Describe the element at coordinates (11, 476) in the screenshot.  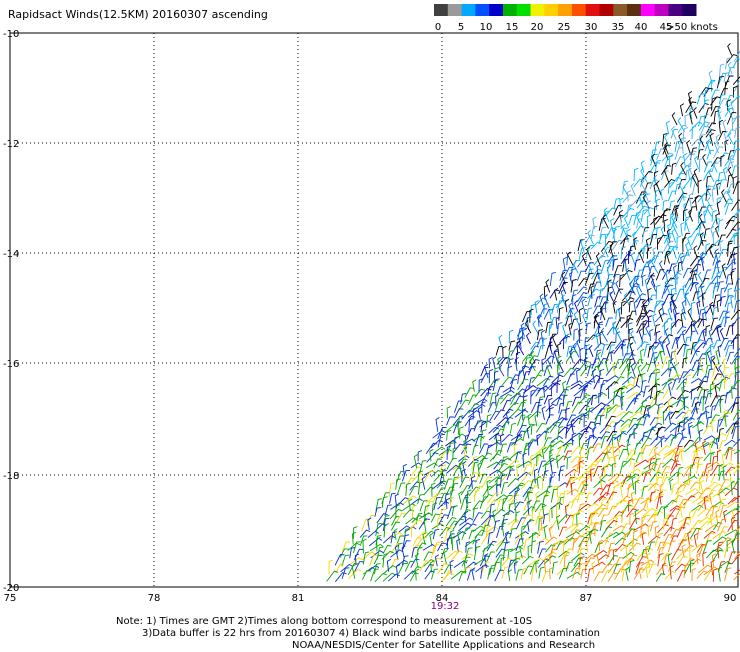
I see `latitude-tick-label: -18` at that location.